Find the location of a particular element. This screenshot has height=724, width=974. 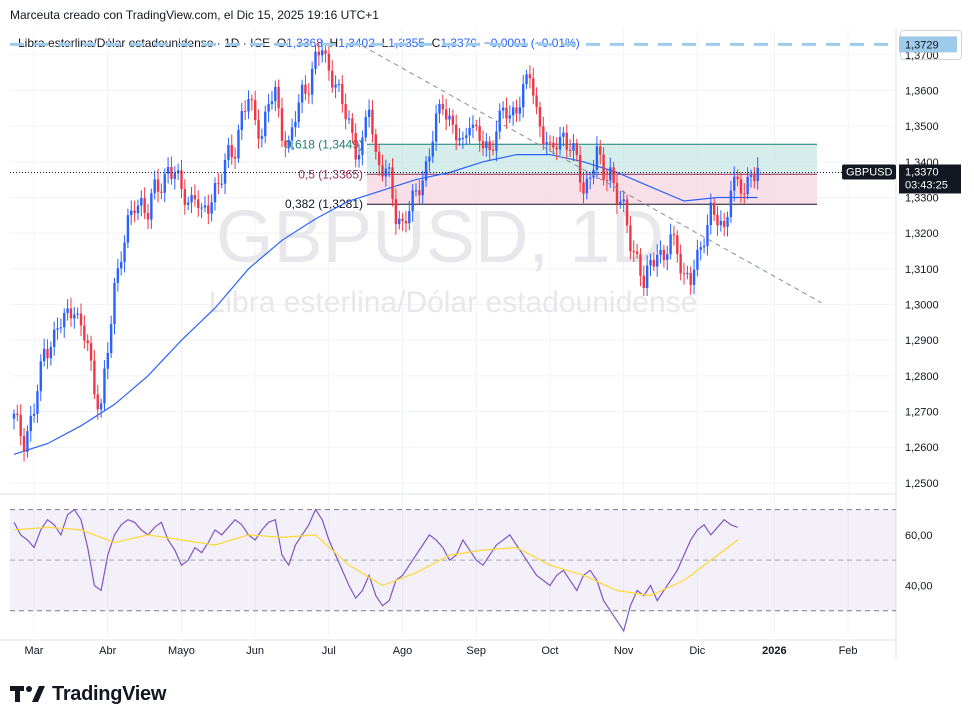

tradingview-logo: TradingView is located at coordinates (88, 694).